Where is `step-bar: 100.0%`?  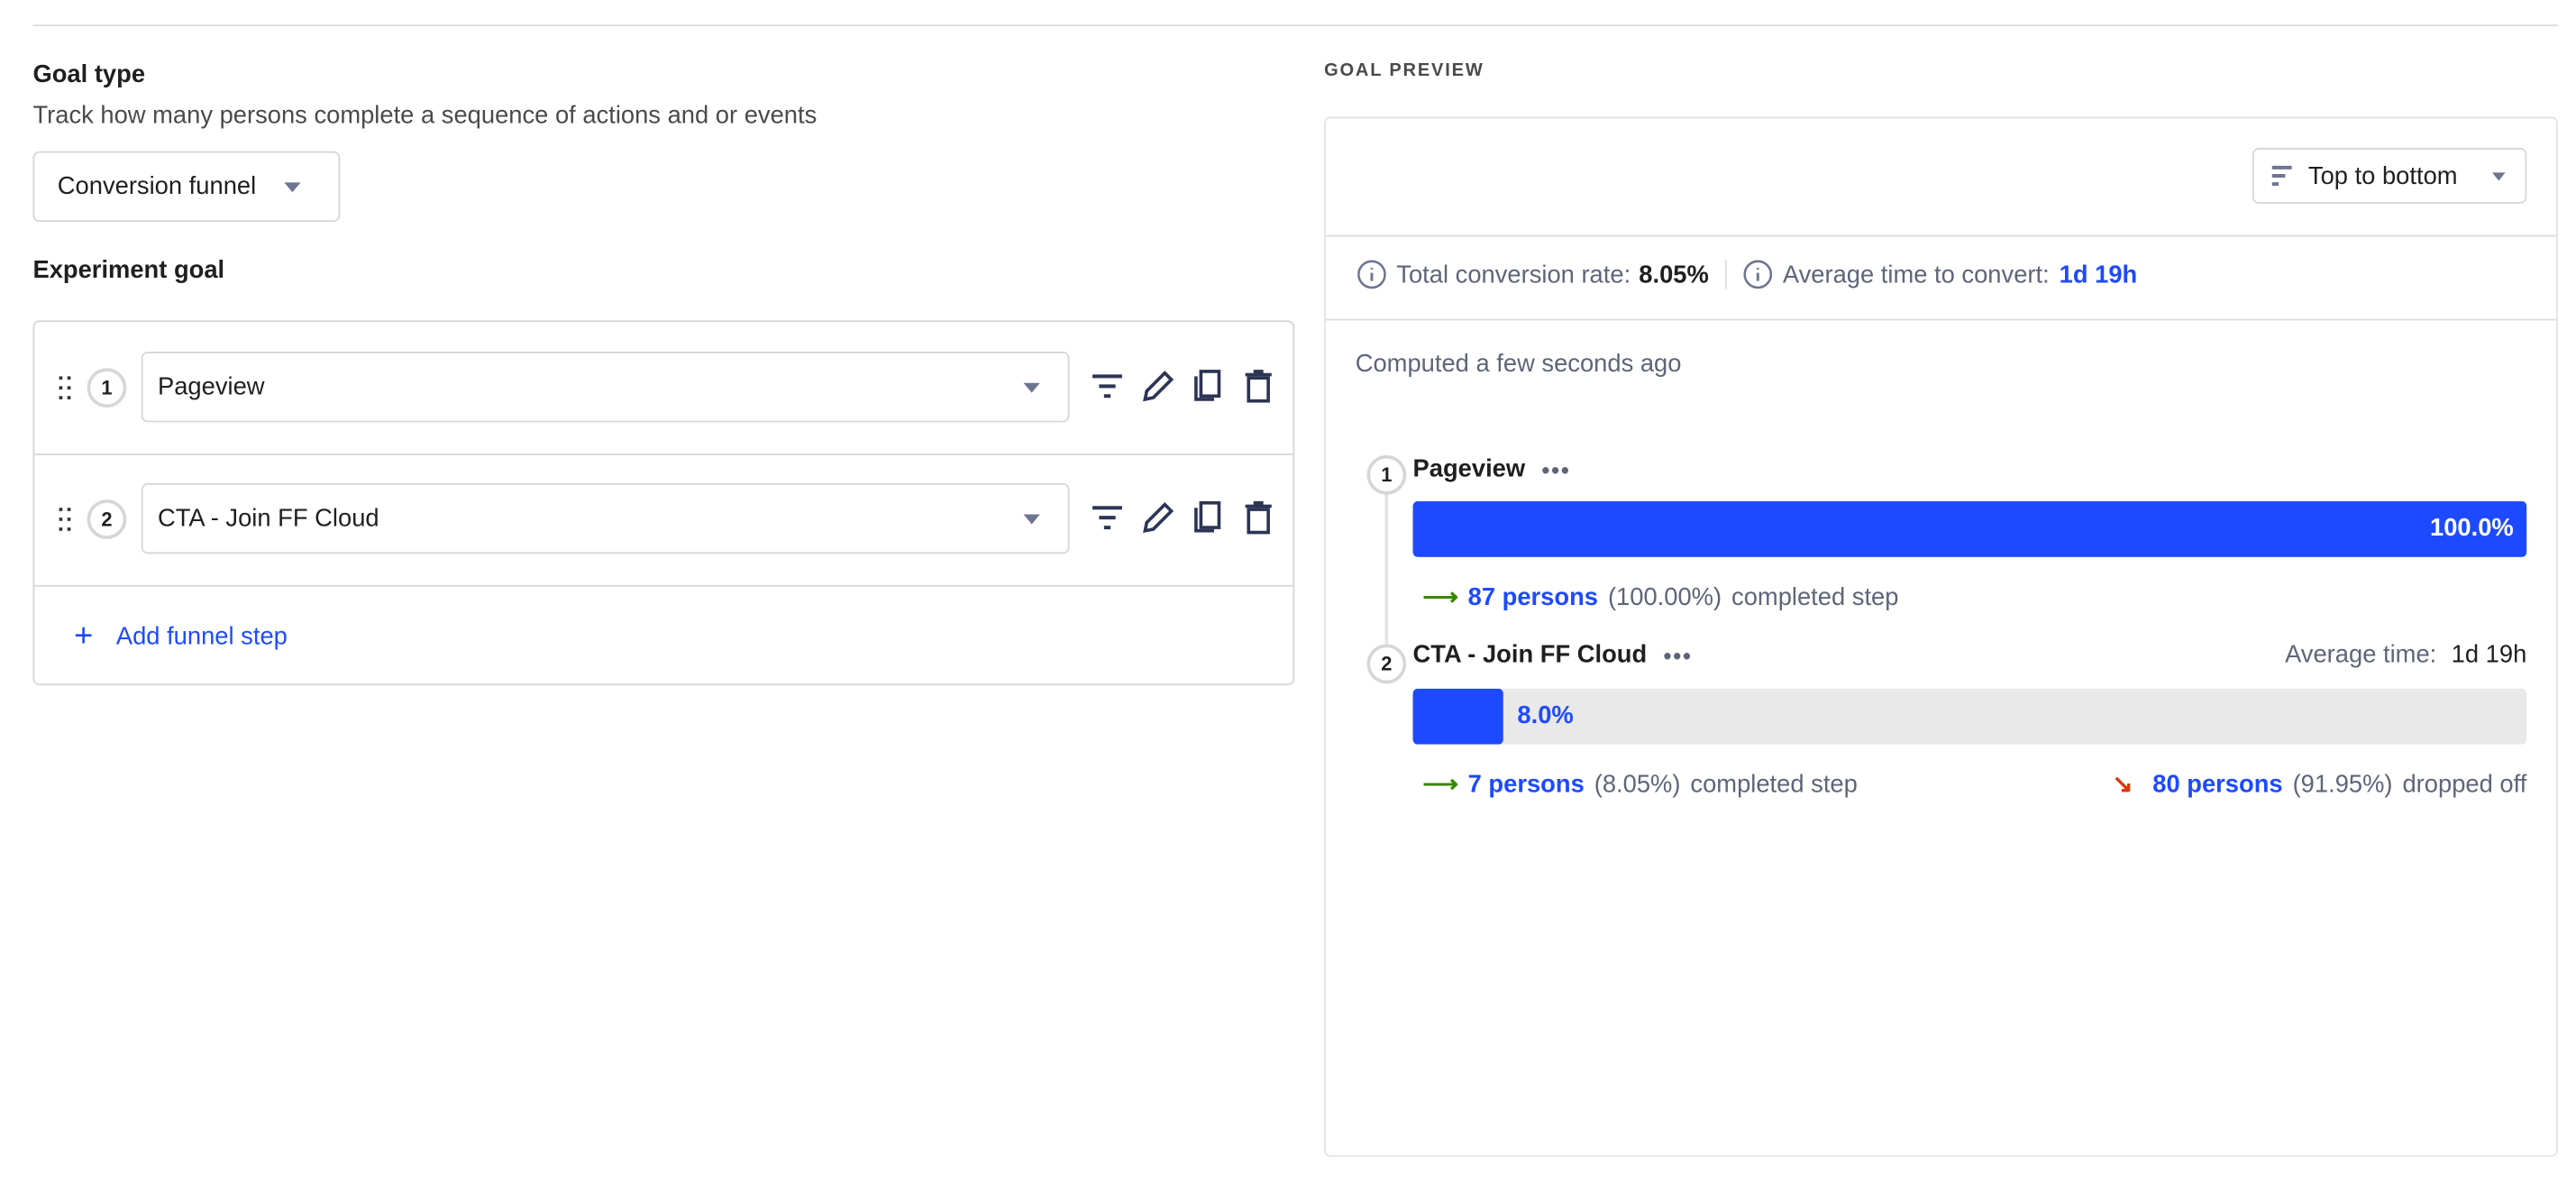
step-bar: 100.0% is located at coordinates (1969, 528).